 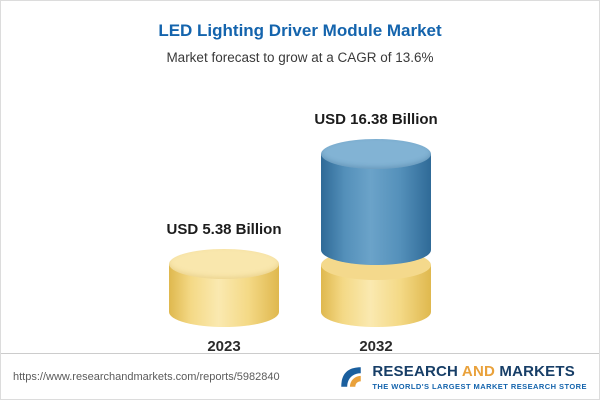 What do you see at coordinates (224, 264) in the screenshot?
I see `cylinder-2023-top` at bounding box center [224, 264].